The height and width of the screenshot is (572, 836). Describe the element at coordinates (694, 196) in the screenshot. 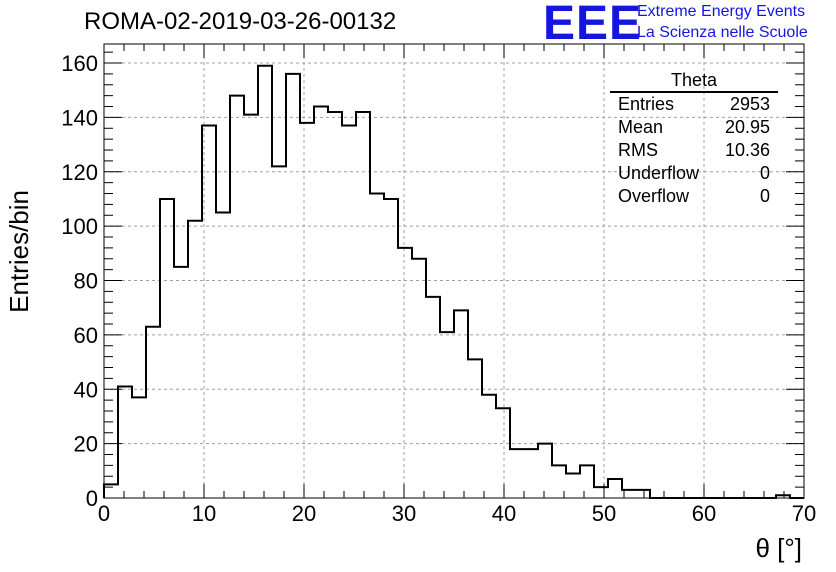

I see `stats-row-overflow: Overflow 0` at that location.